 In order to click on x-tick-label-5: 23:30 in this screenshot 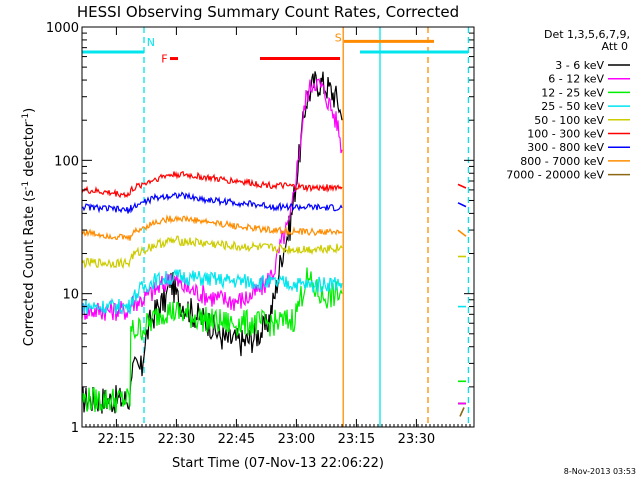, I will do `click(416, 439)`.